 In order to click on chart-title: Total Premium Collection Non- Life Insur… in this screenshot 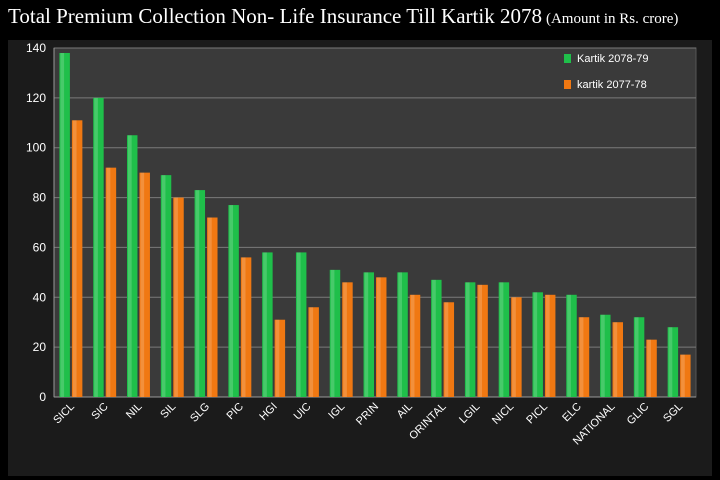, I will do `click(360, 20)`.